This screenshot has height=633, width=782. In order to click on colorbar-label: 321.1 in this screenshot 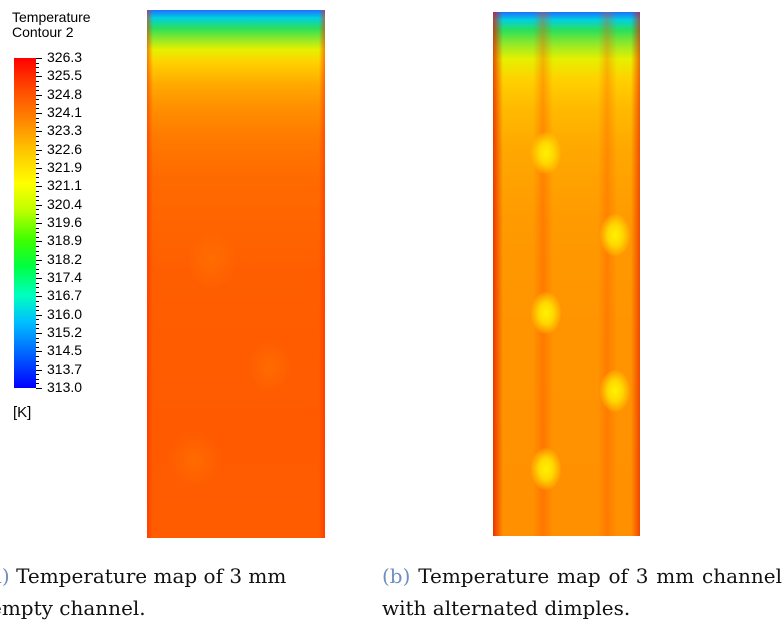, I will do `click(65, 185)`.